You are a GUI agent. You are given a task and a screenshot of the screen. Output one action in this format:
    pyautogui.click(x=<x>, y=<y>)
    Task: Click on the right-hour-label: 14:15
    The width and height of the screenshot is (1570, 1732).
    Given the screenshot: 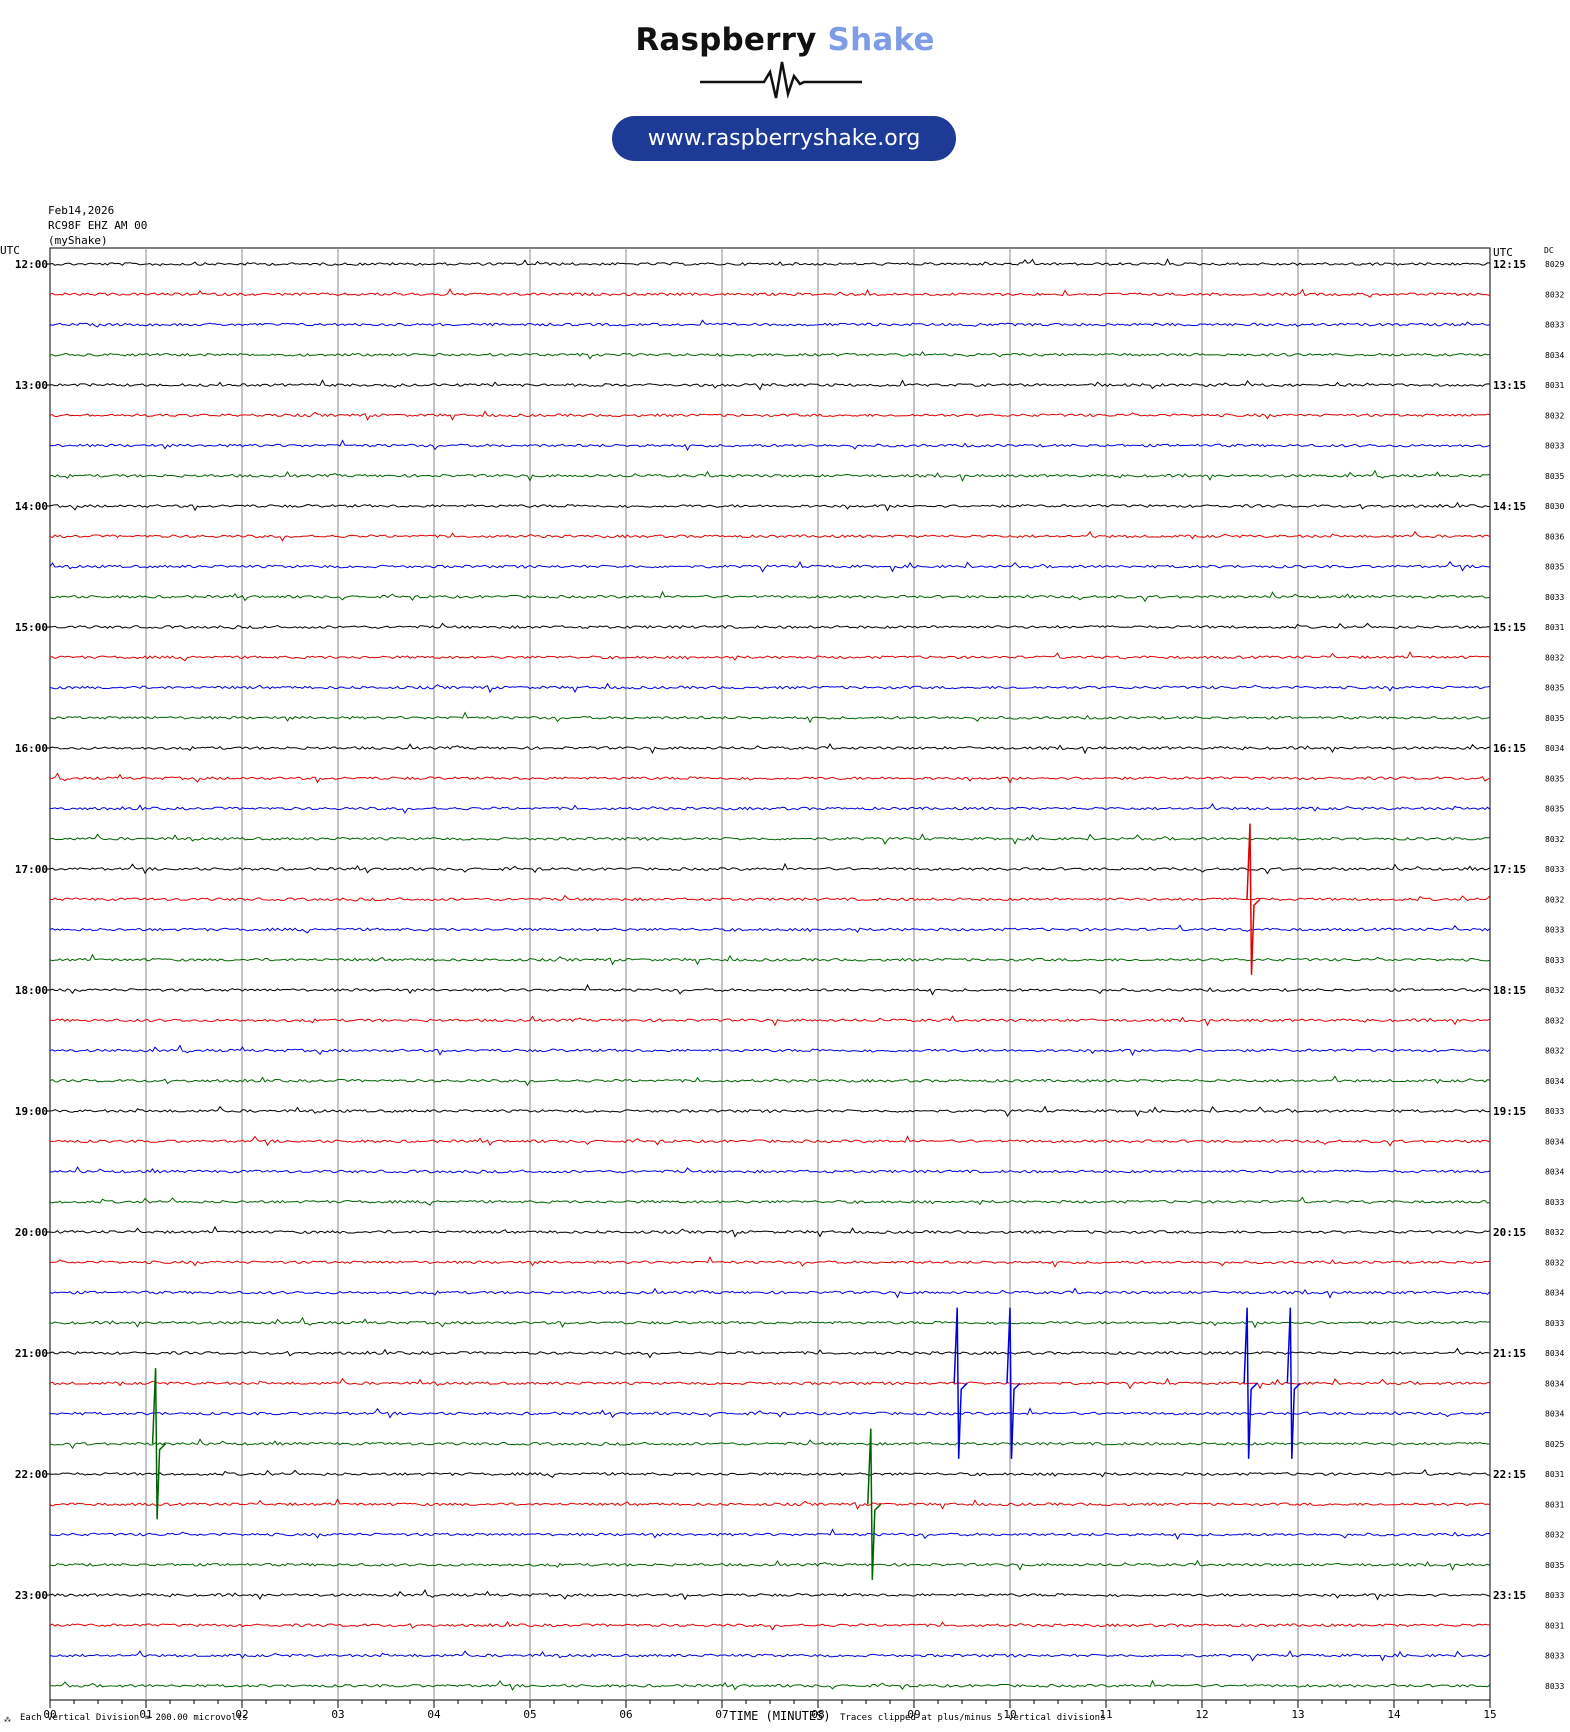 What is the action you would take?
    pyautogui.click(x=1509, y=506)
    